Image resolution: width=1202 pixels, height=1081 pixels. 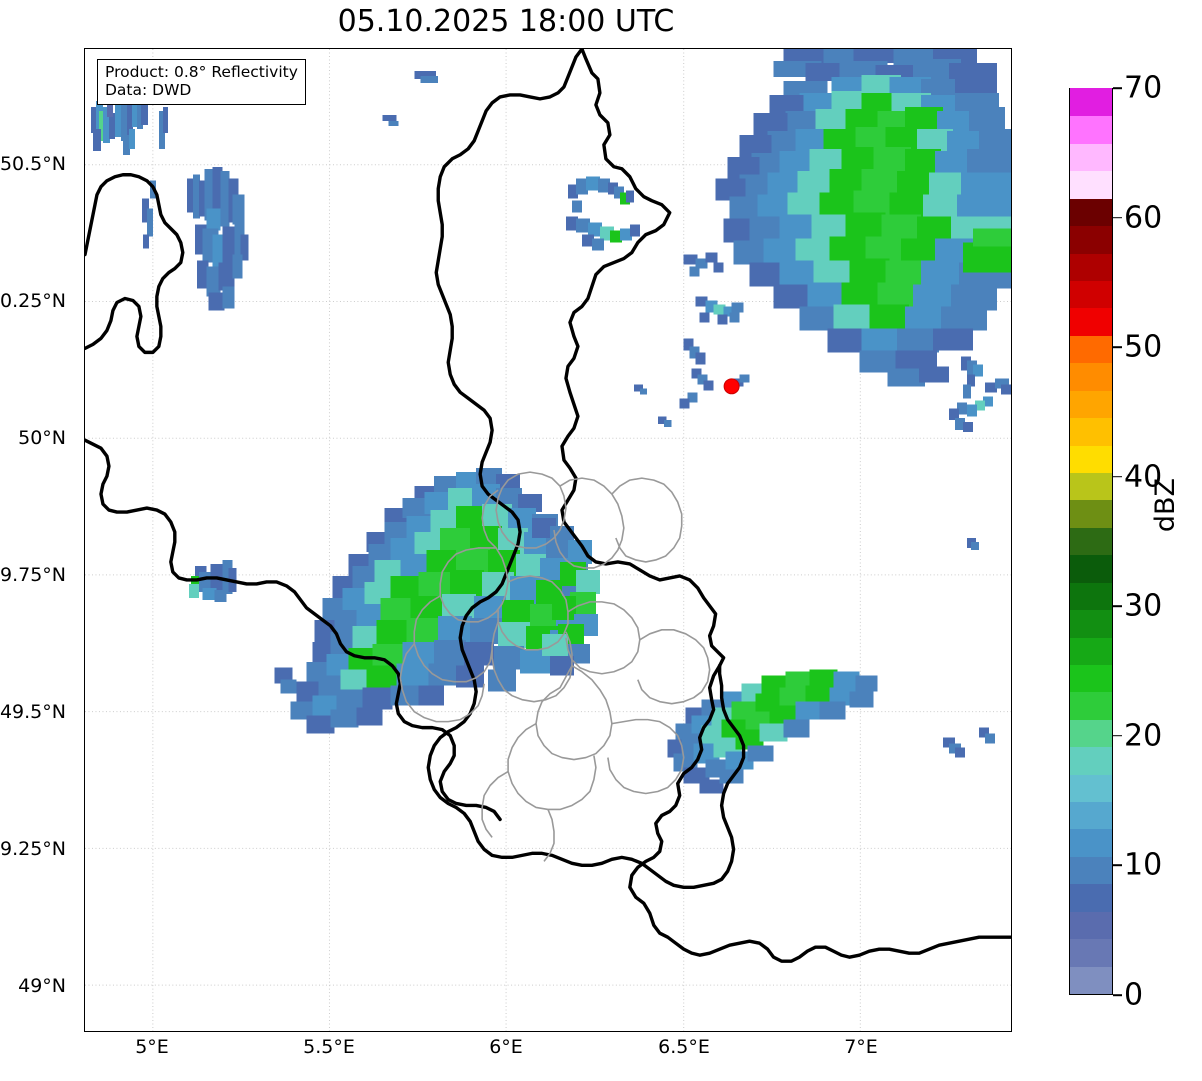 I want to click on colorbar, so click(x=1091, y=541).